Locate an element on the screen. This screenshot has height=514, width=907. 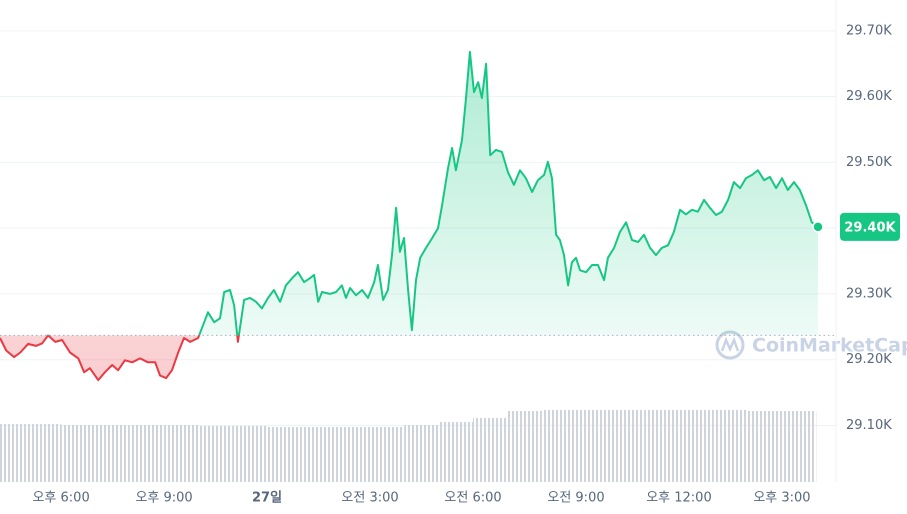
y-tick-label: 29.70K is located at coordinates (869, 30).